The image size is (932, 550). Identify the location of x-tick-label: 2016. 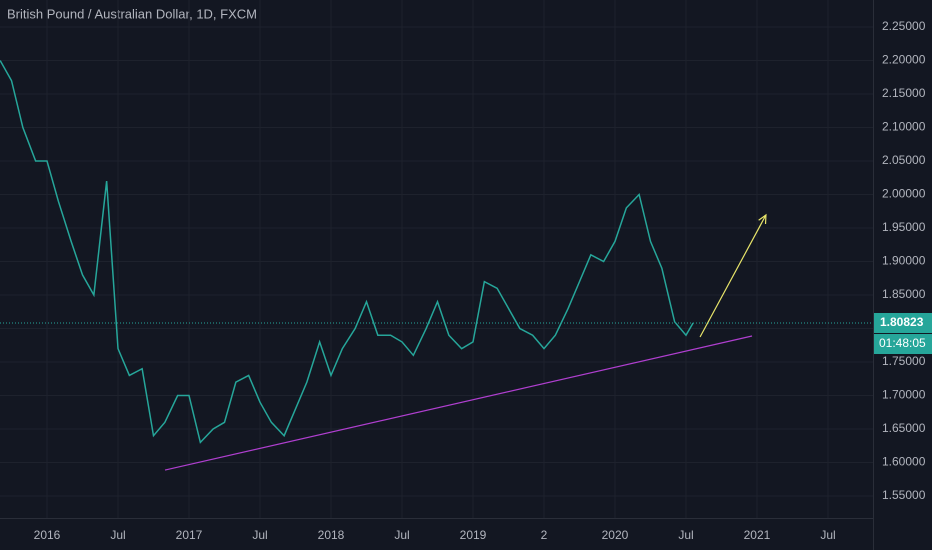
(47, 535).